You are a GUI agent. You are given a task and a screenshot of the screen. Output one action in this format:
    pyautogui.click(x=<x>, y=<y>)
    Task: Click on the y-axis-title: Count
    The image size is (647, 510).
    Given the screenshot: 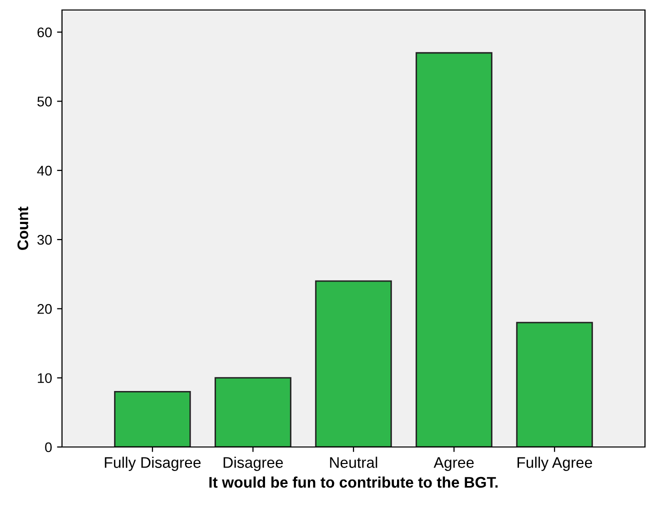 What is the action you would take?
    pyautogui.click(x=22, y=228)
    